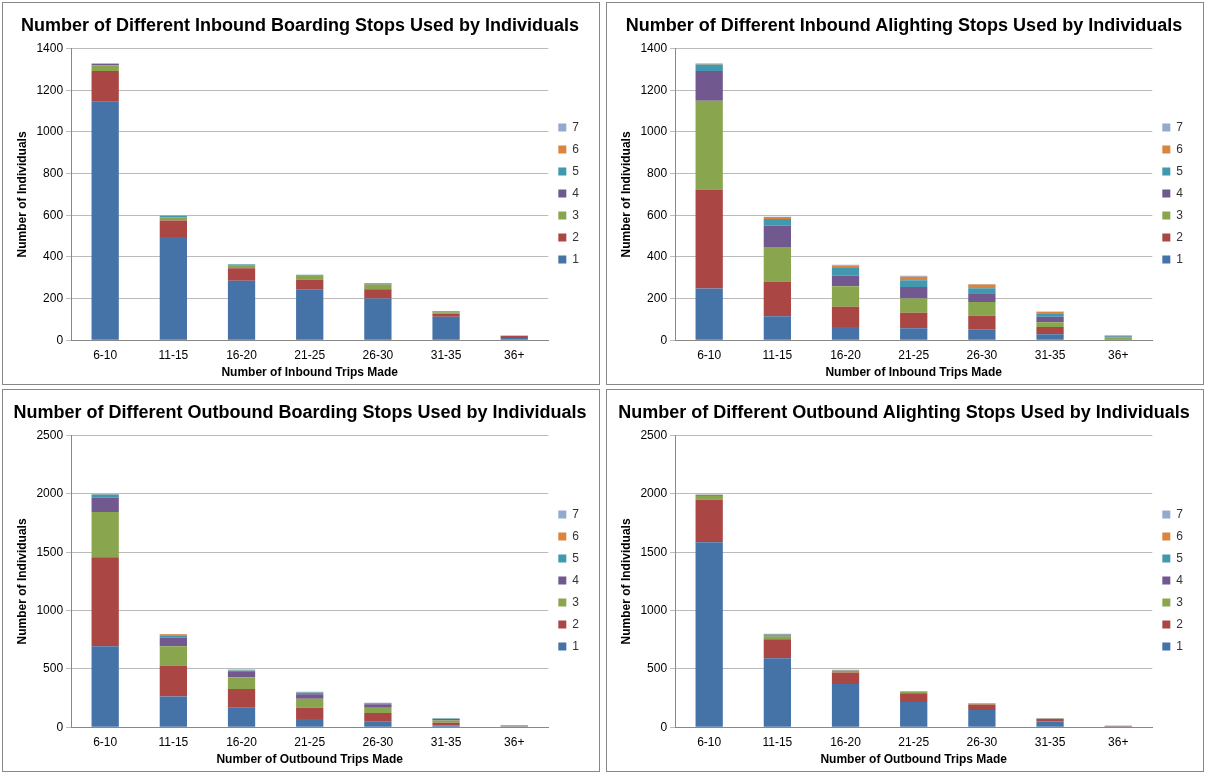 The image size is (1209, 779). What do you see at coordinates (904, 411) in the screenshot?
I see `chart-title: Number of Different Outbound Alighting Stops Used by Individuals` at bounding box center [904, 411].